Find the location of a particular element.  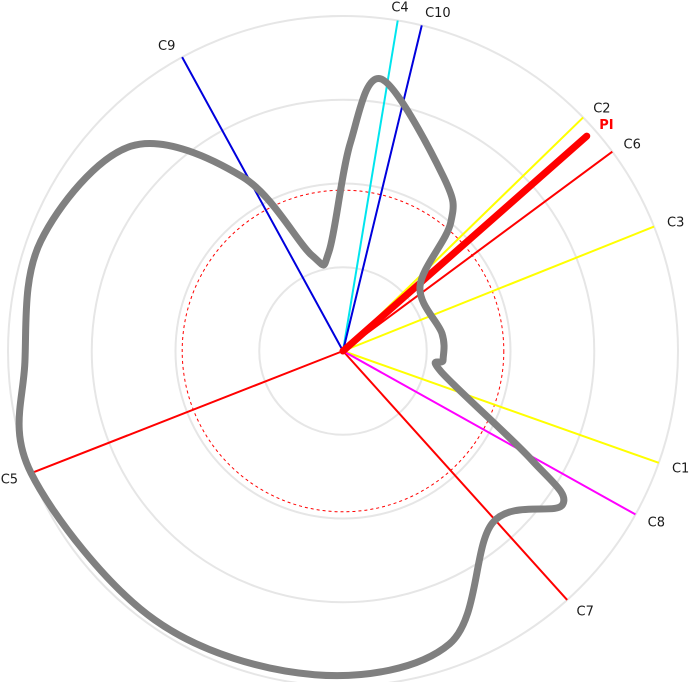

spoke-c10 is located at coordinates (382, 188).